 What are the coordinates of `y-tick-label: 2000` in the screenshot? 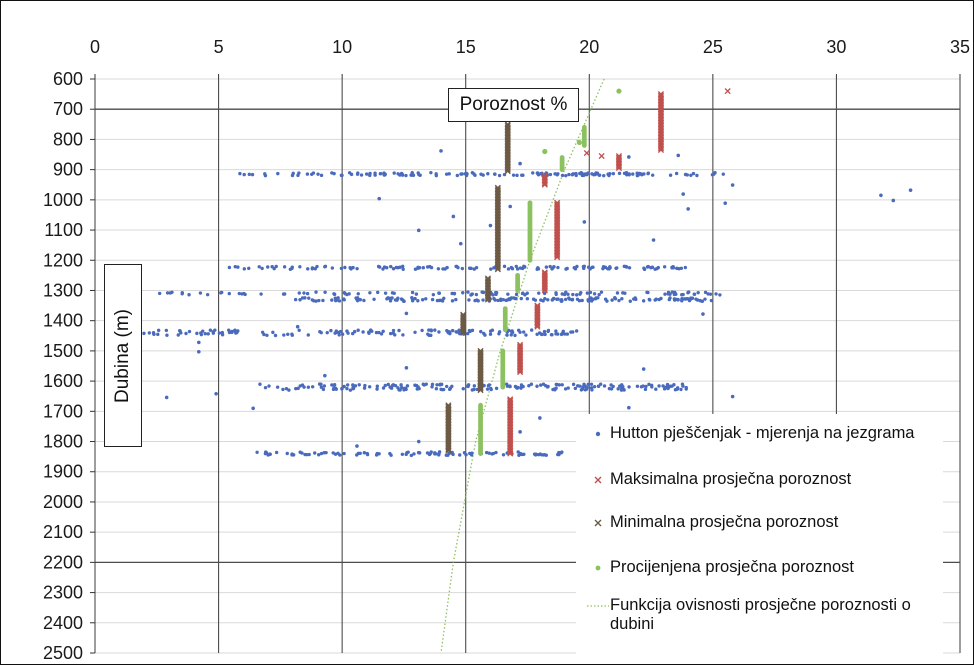 It's located at (63, 502).